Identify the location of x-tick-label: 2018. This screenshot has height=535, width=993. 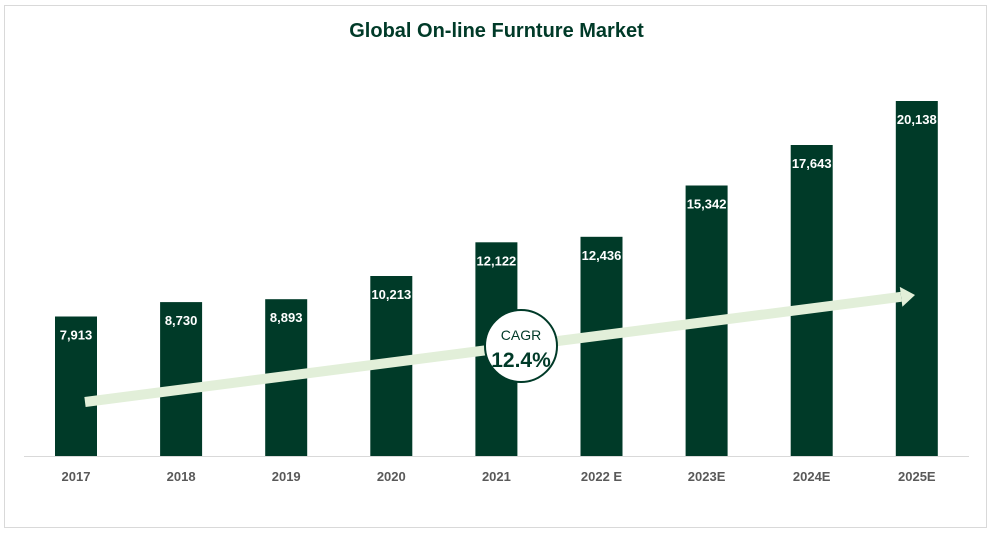
(181, 476).